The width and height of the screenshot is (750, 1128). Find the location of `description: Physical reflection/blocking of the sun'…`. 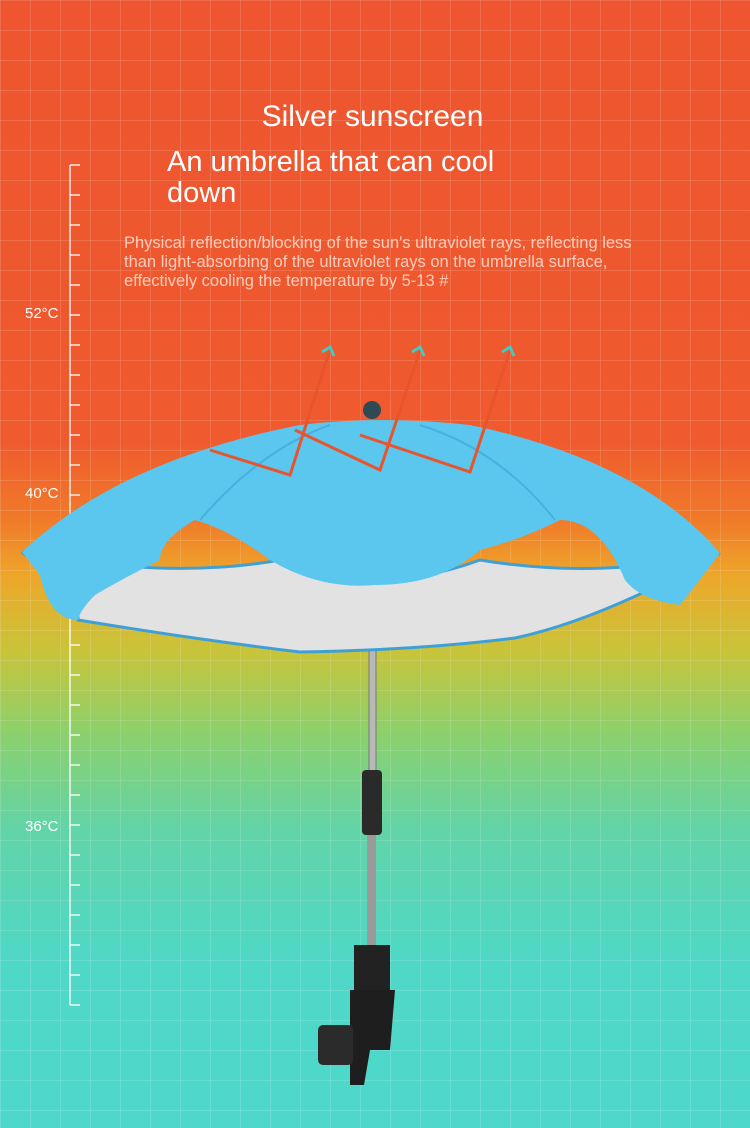

description: Physical reflection/blocking of the sun'… is located at coordinates (378, 262).